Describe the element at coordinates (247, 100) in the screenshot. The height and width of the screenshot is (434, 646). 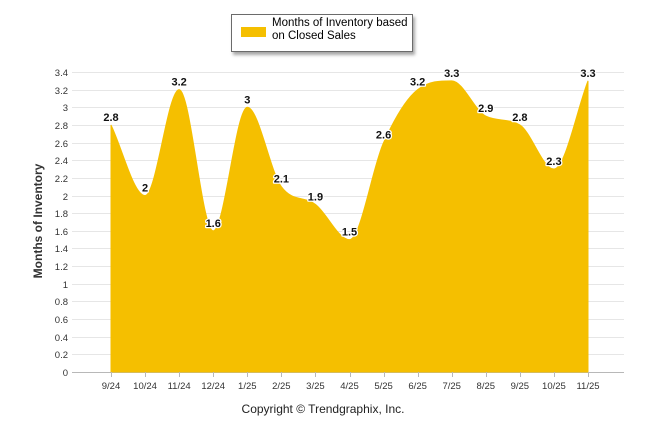
I see `data-label: 3` at that location.